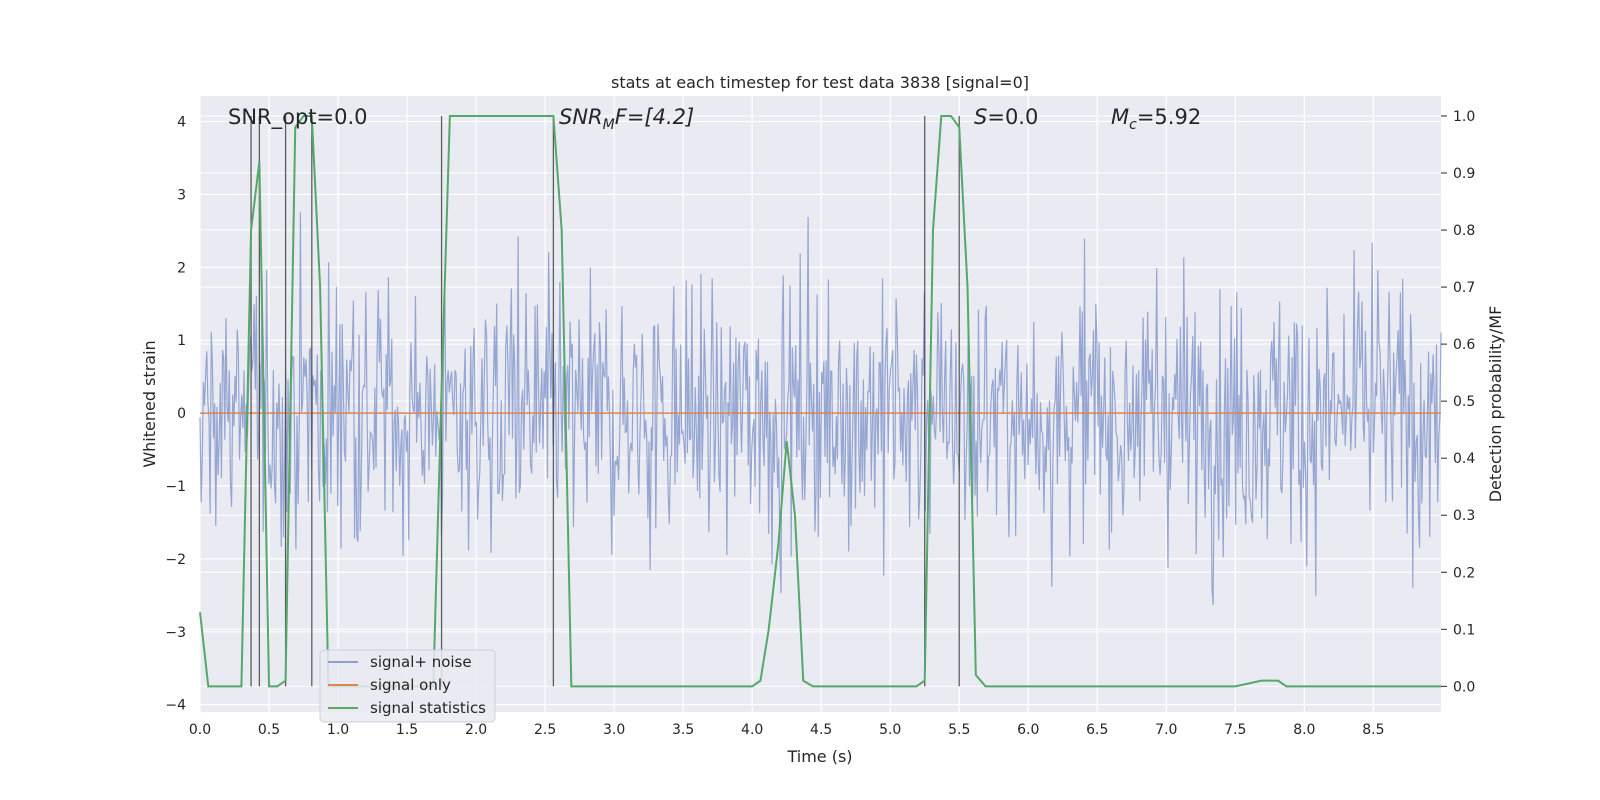 Image resolution: width=1600 pixels, height=800 pixels. Describe the element at coordinates (890, 730) in the screenshot. I see `x-tick-label: 5.0` at that location.